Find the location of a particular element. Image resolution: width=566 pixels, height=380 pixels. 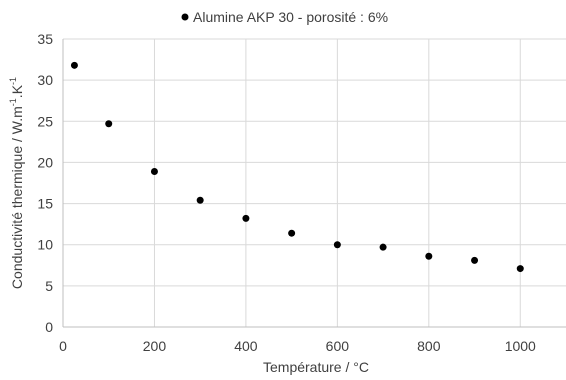

y-tick-labels: 0 5 10 15 20 25 30 35 is located at coordinates (45, 183).